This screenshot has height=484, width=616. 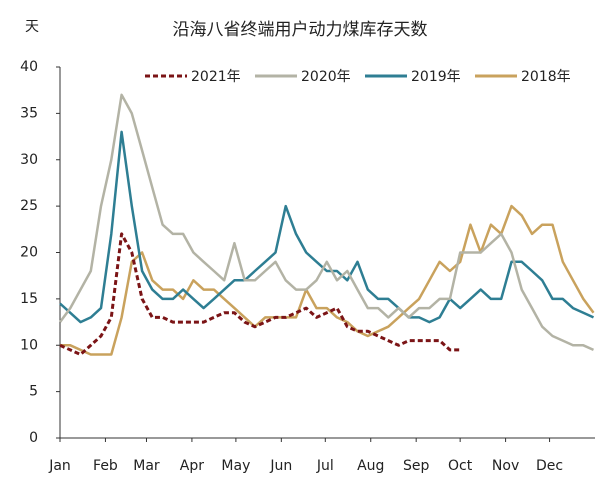 I want to click on x-tick-label: Apr, so click(x=192, y=466).